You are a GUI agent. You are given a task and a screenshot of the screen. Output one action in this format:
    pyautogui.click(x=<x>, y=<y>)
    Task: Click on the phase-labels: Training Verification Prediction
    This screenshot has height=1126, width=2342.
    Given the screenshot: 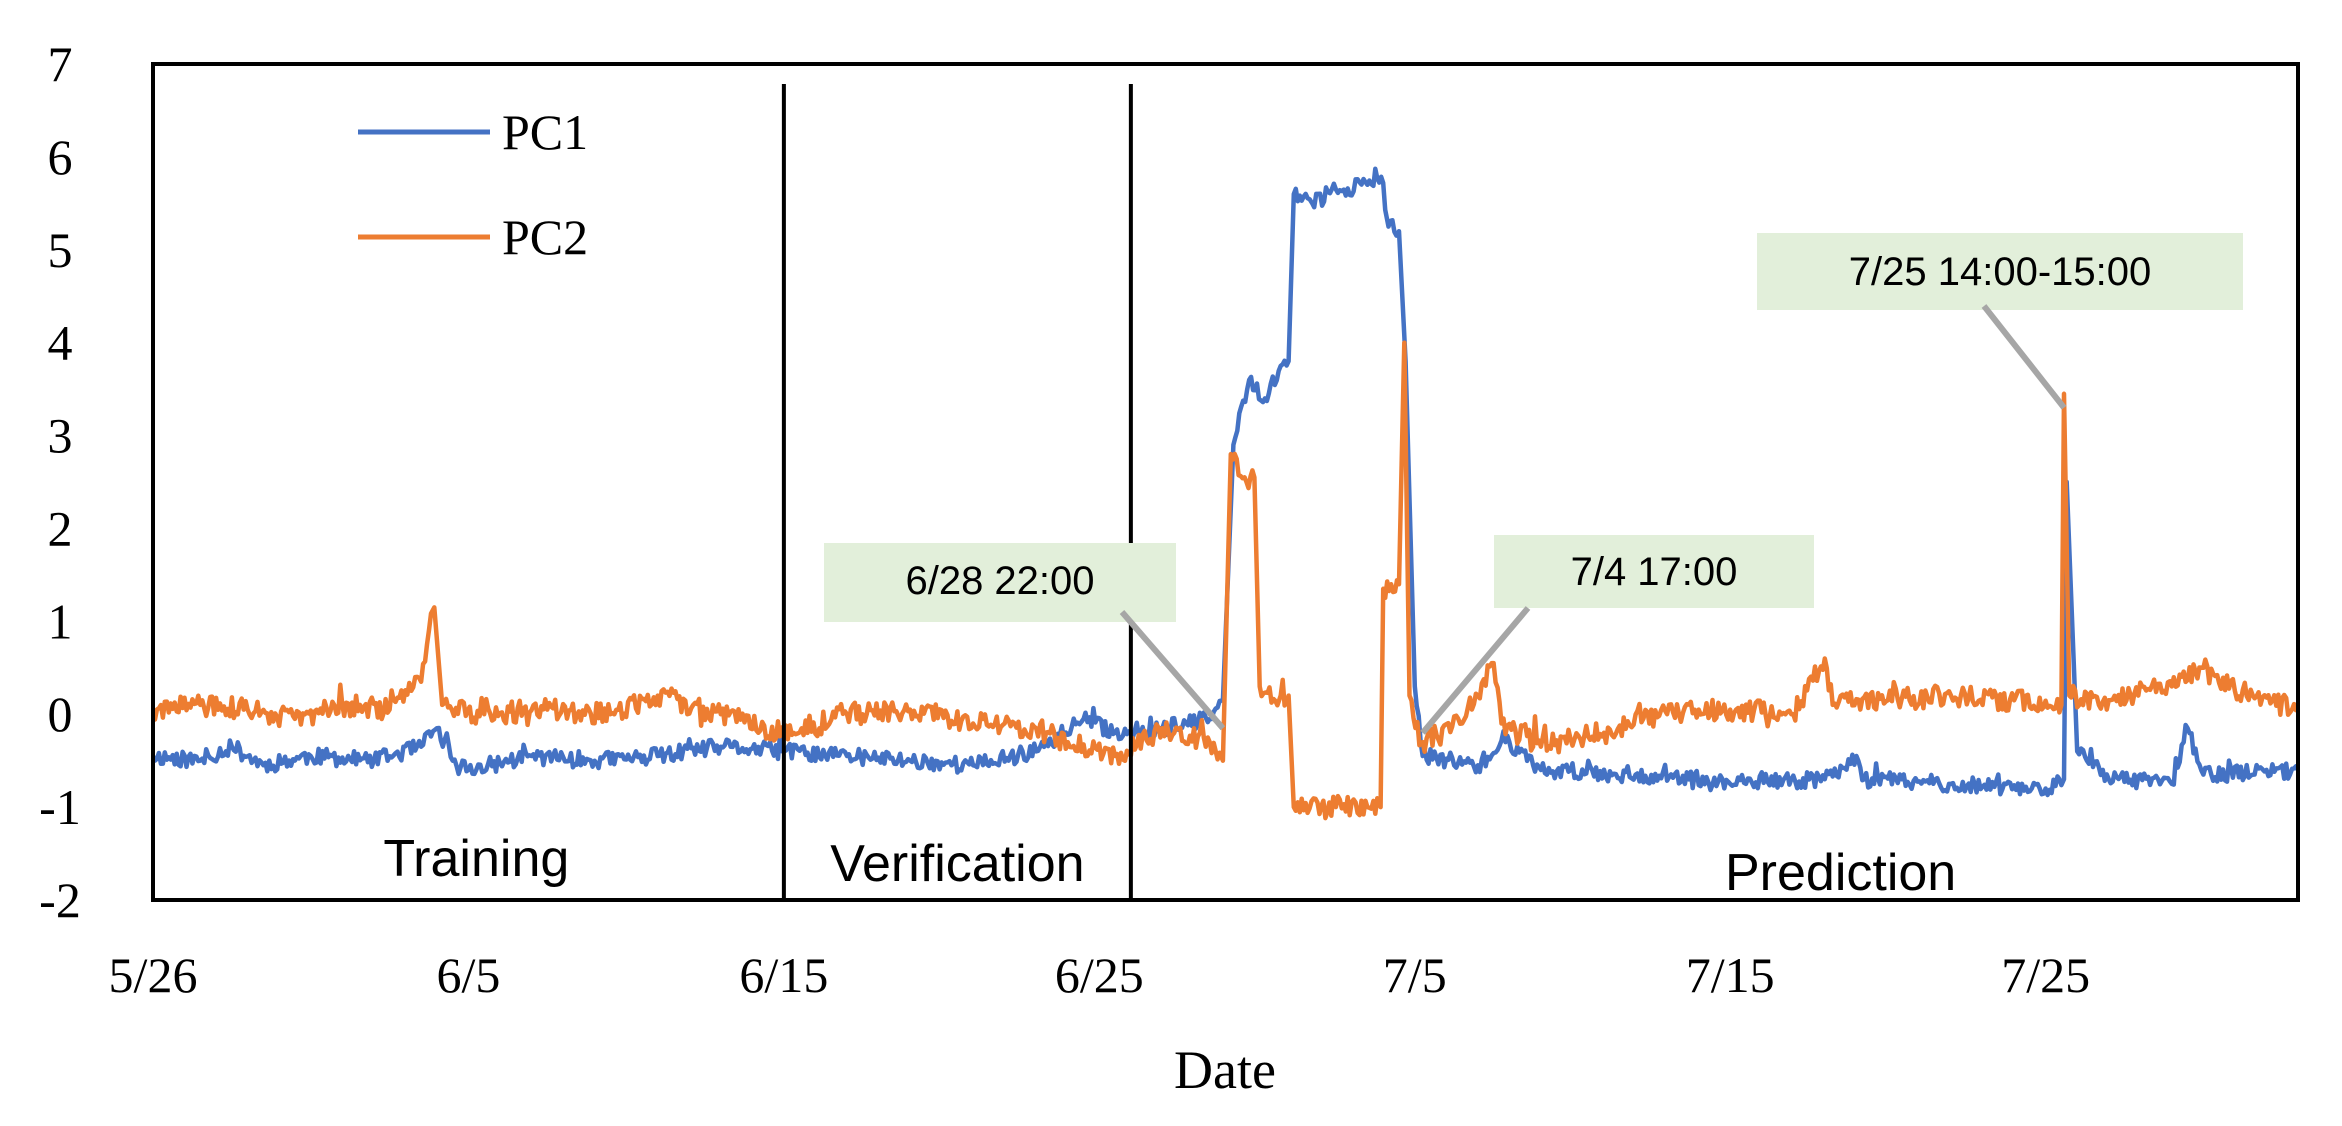 What is the action you would take?
    pyautogui.click(x=1169, y=866)
    